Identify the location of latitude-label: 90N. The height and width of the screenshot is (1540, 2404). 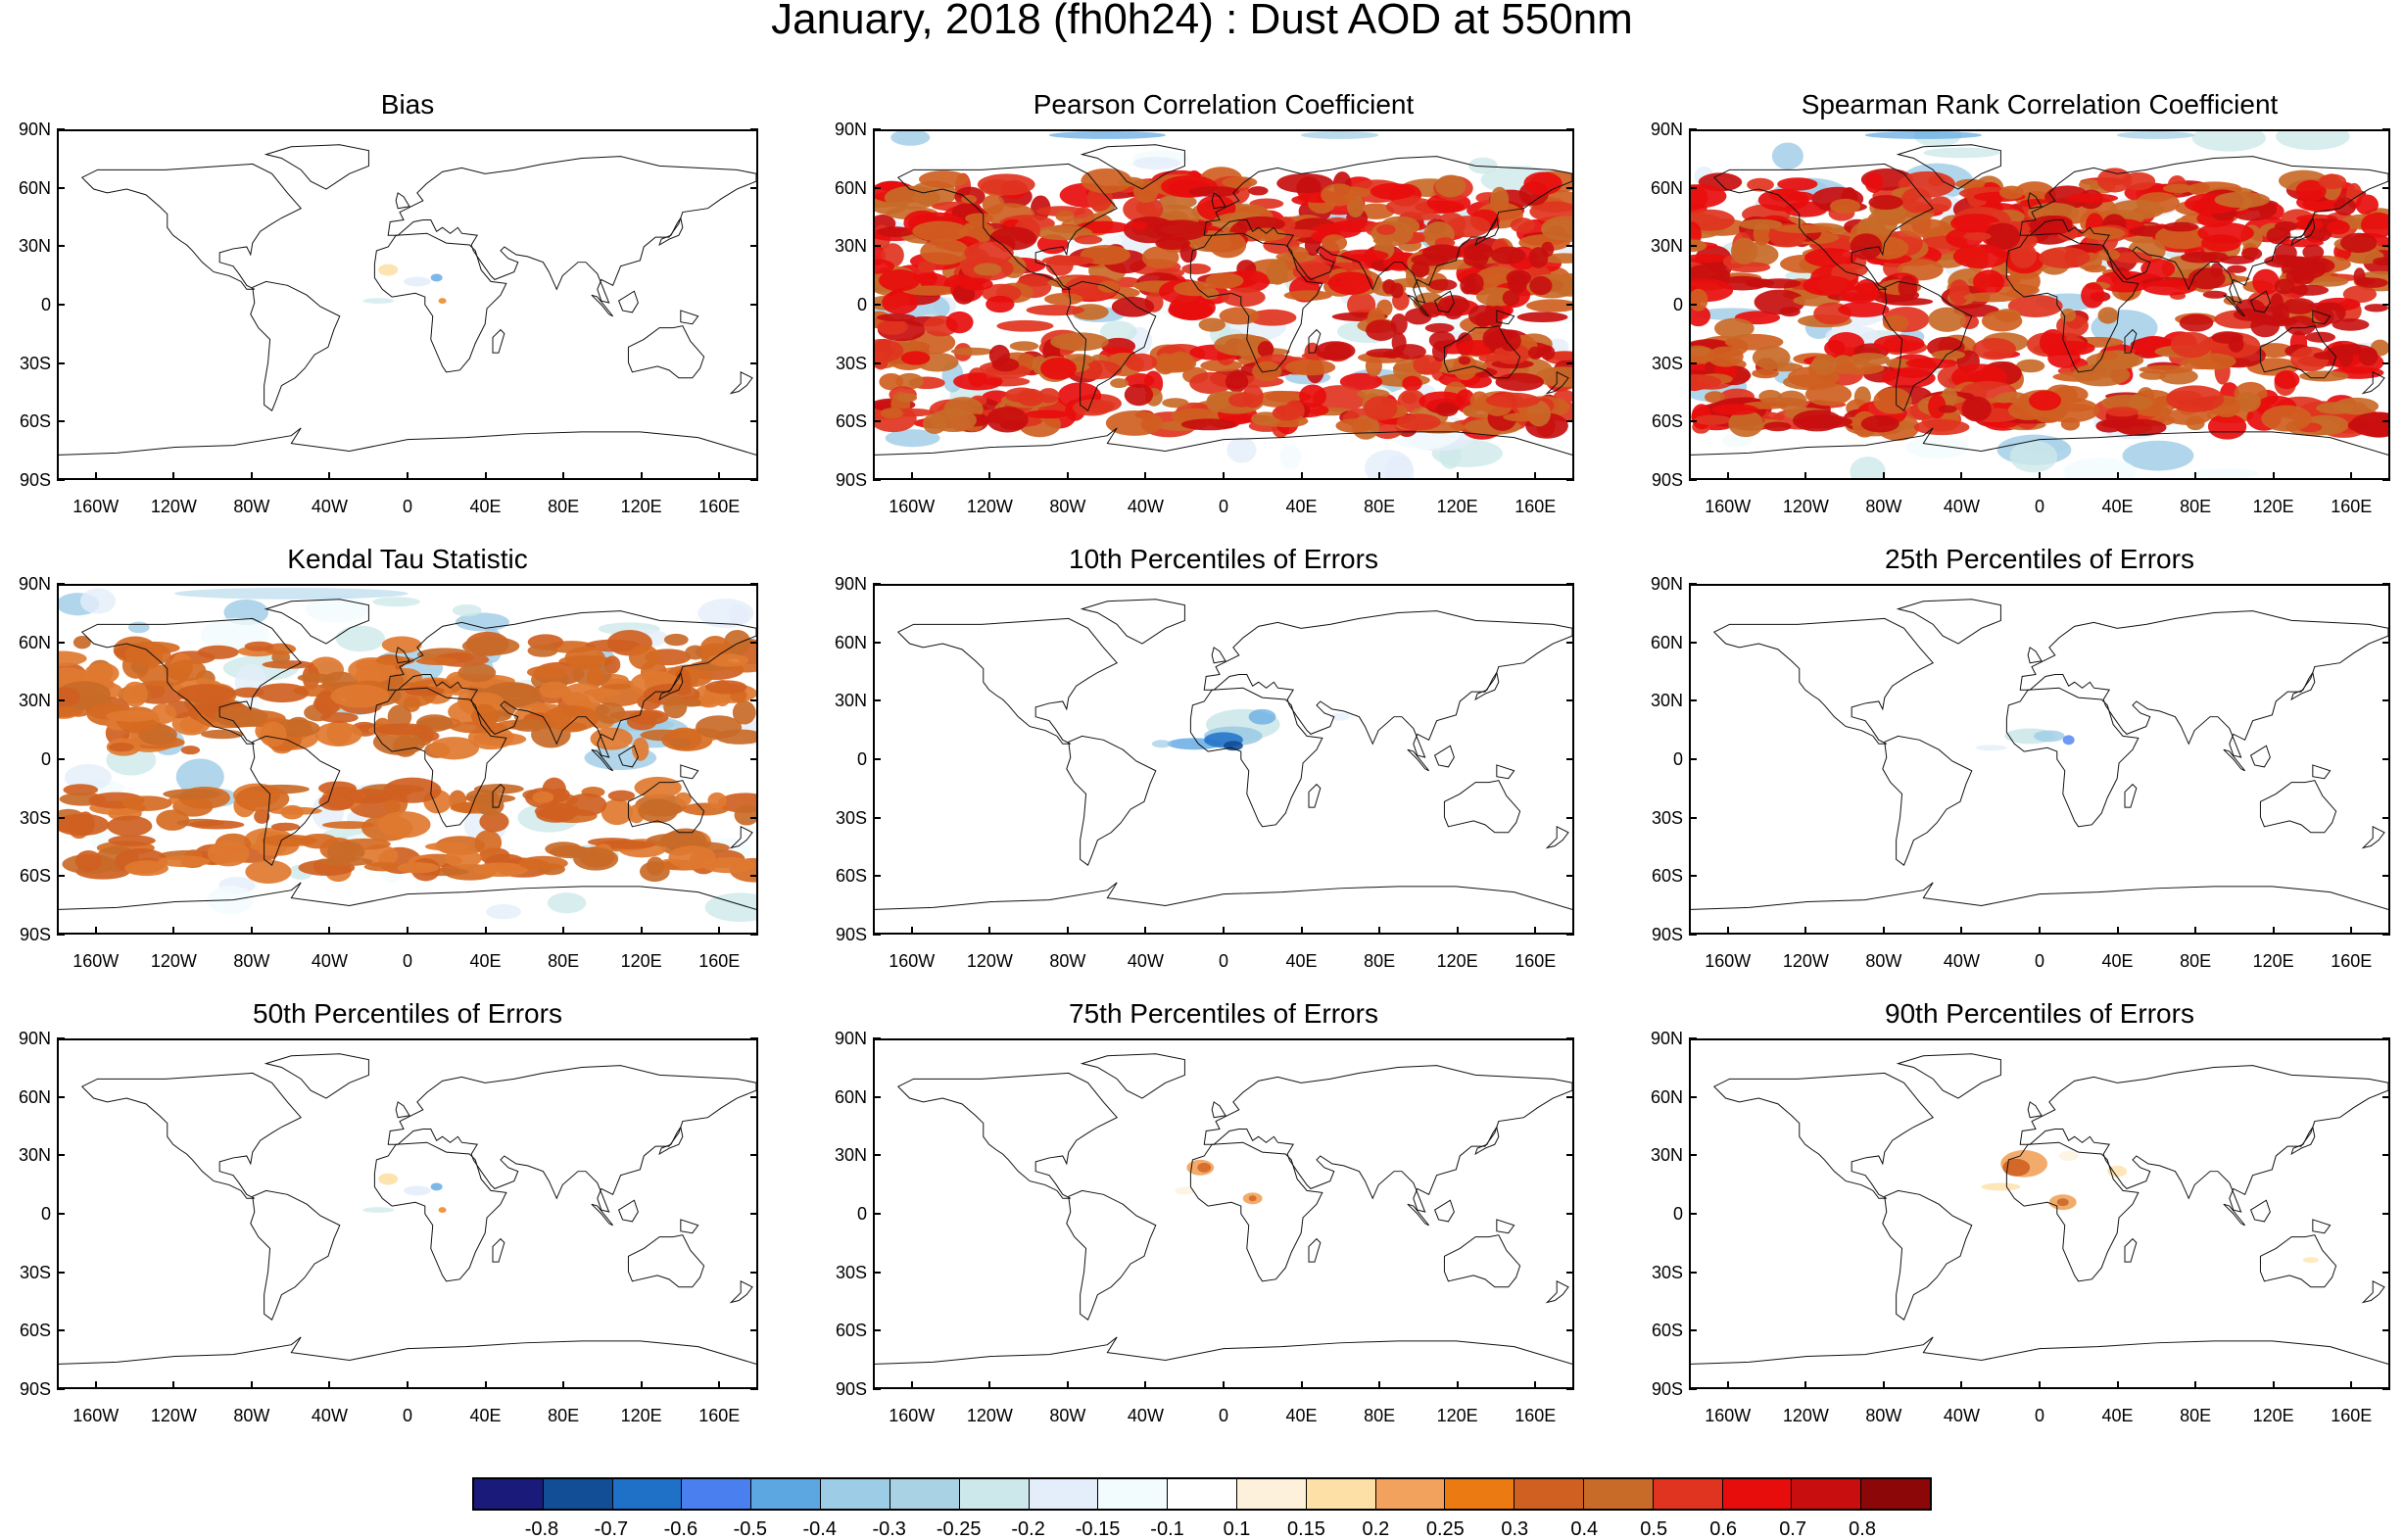
(1666, 129).